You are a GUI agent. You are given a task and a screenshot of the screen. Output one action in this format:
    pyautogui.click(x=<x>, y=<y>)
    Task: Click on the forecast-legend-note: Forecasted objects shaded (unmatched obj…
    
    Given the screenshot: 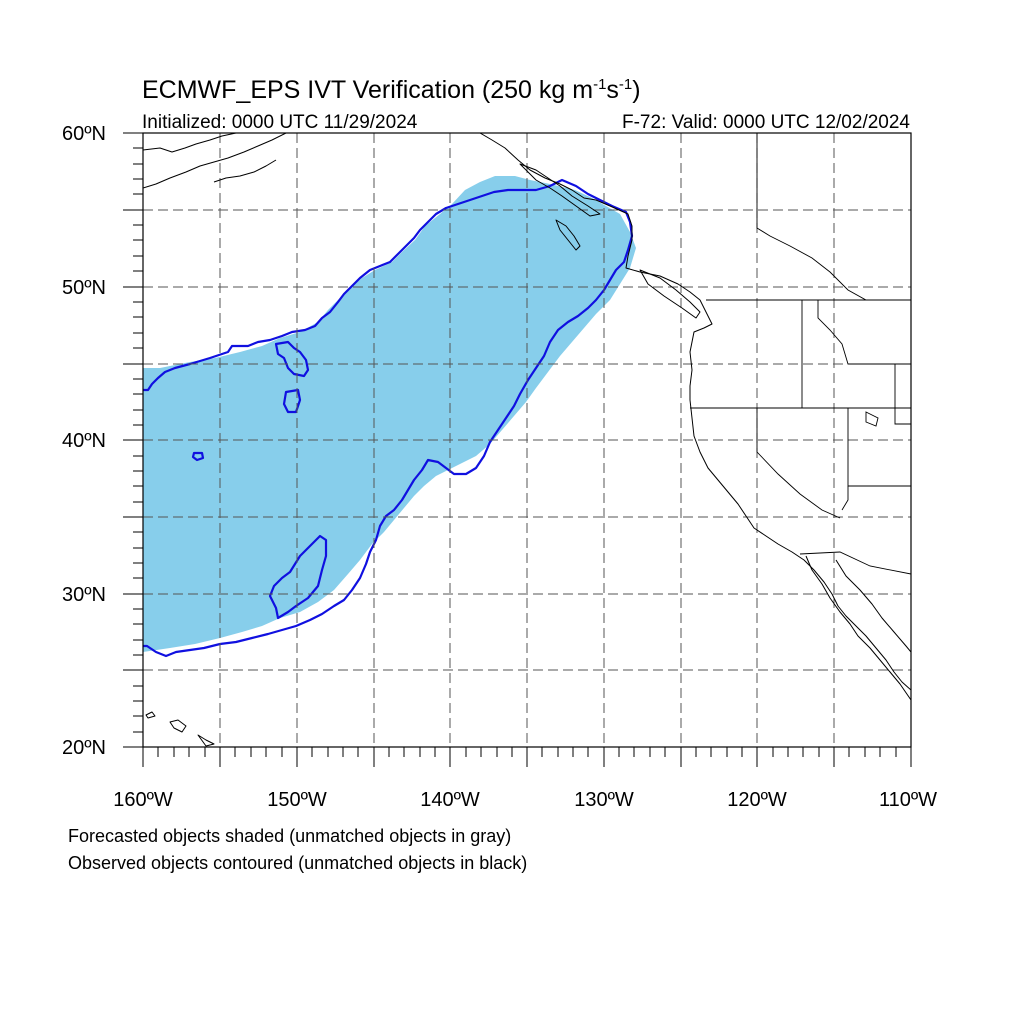 What is the action you would take?
    pyautogui.click(x=290, y=836)
    